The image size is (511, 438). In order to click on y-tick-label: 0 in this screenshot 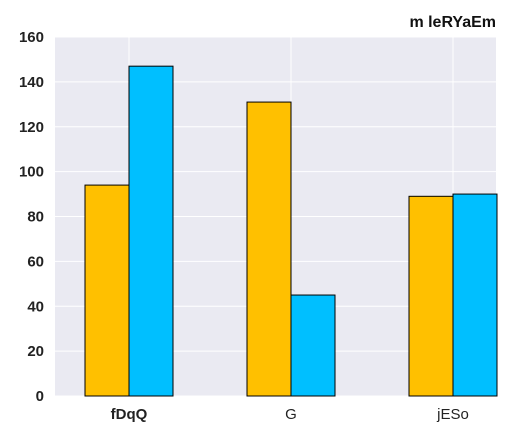, I will do `click(40, 396)`.